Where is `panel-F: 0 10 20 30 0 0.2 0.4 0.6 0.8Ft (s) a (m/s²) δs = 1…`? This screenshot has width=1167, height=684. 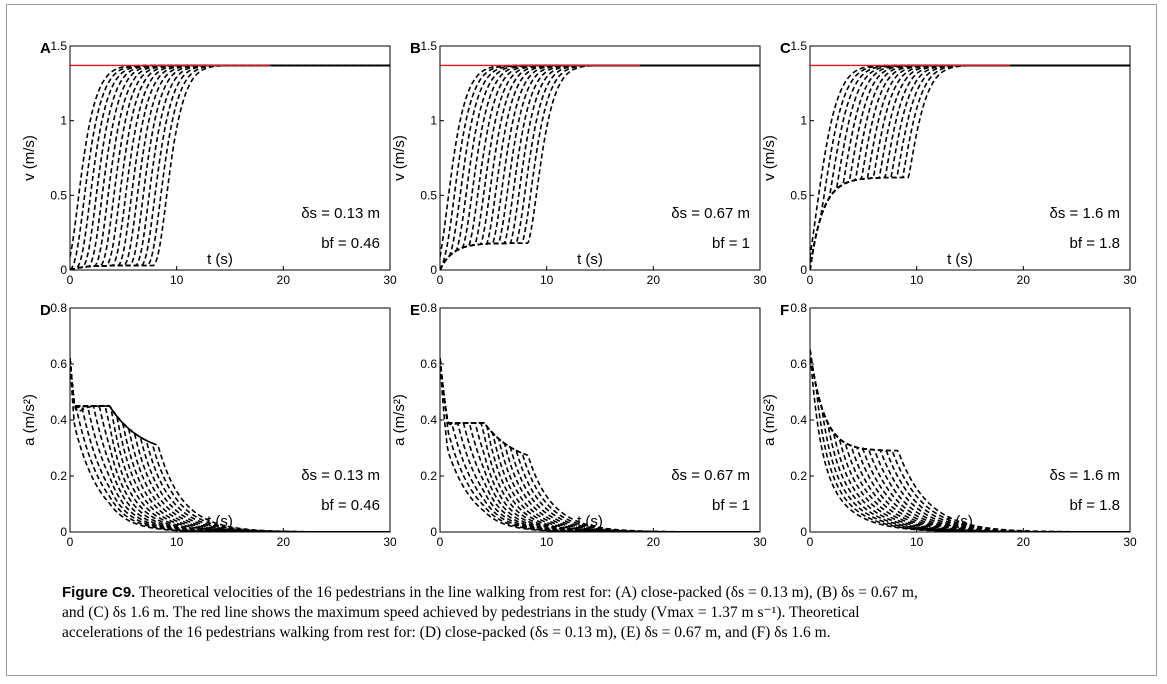 panel-F: 0 10 20 30 0 0.2 0.4 0.6 0.8Ft (s) a (m/s²) δs = 1… is located at coordinates (949, 425).